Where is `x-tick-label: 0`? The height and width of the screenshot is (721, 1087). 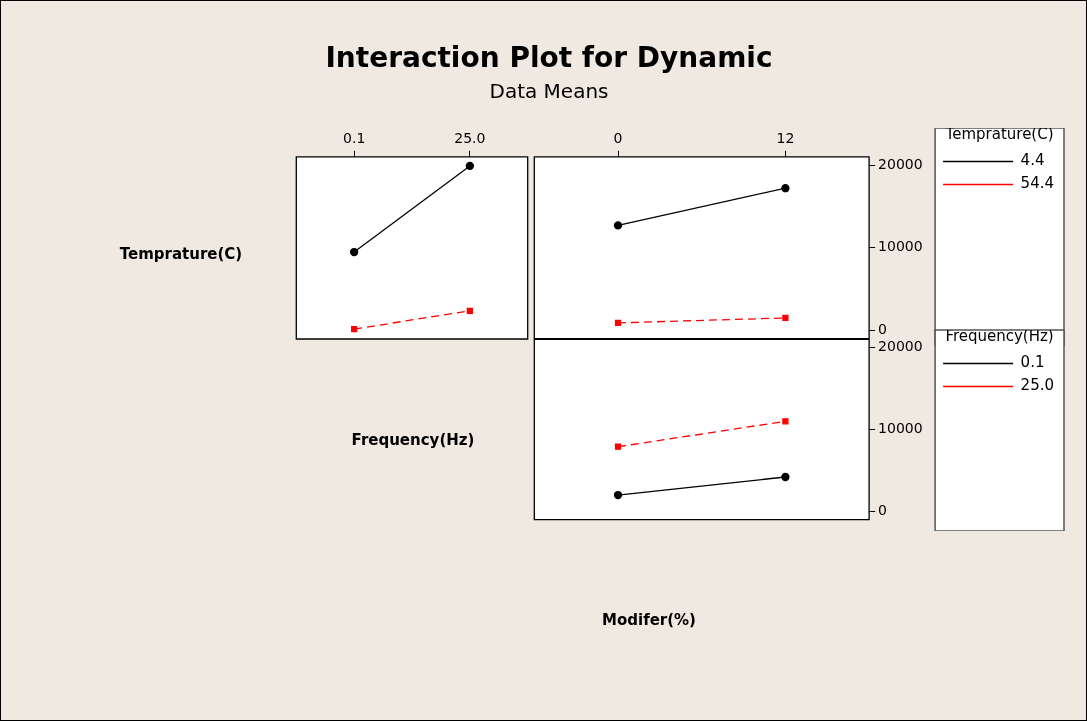 x-tick-label: 0 is located at coordinates (618, 138).